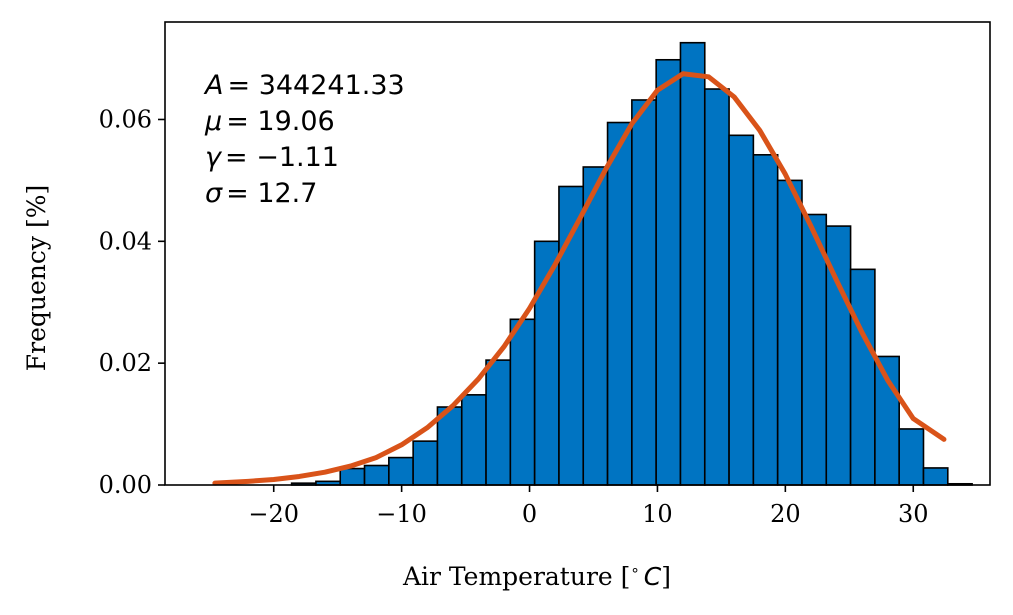  What do you see at coordinates (132, 302) in the screenshot?
I see `y-axis-ticks: 0.00 0.02 0.04 0.06` at bounding box center [132, 302].